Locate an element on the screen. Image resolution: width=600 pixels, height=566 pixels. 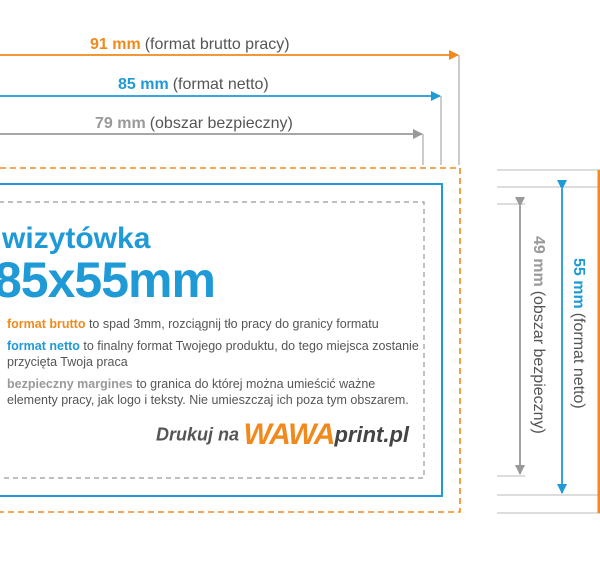
card-title: wizytówka is located at coordinates (76, 238).